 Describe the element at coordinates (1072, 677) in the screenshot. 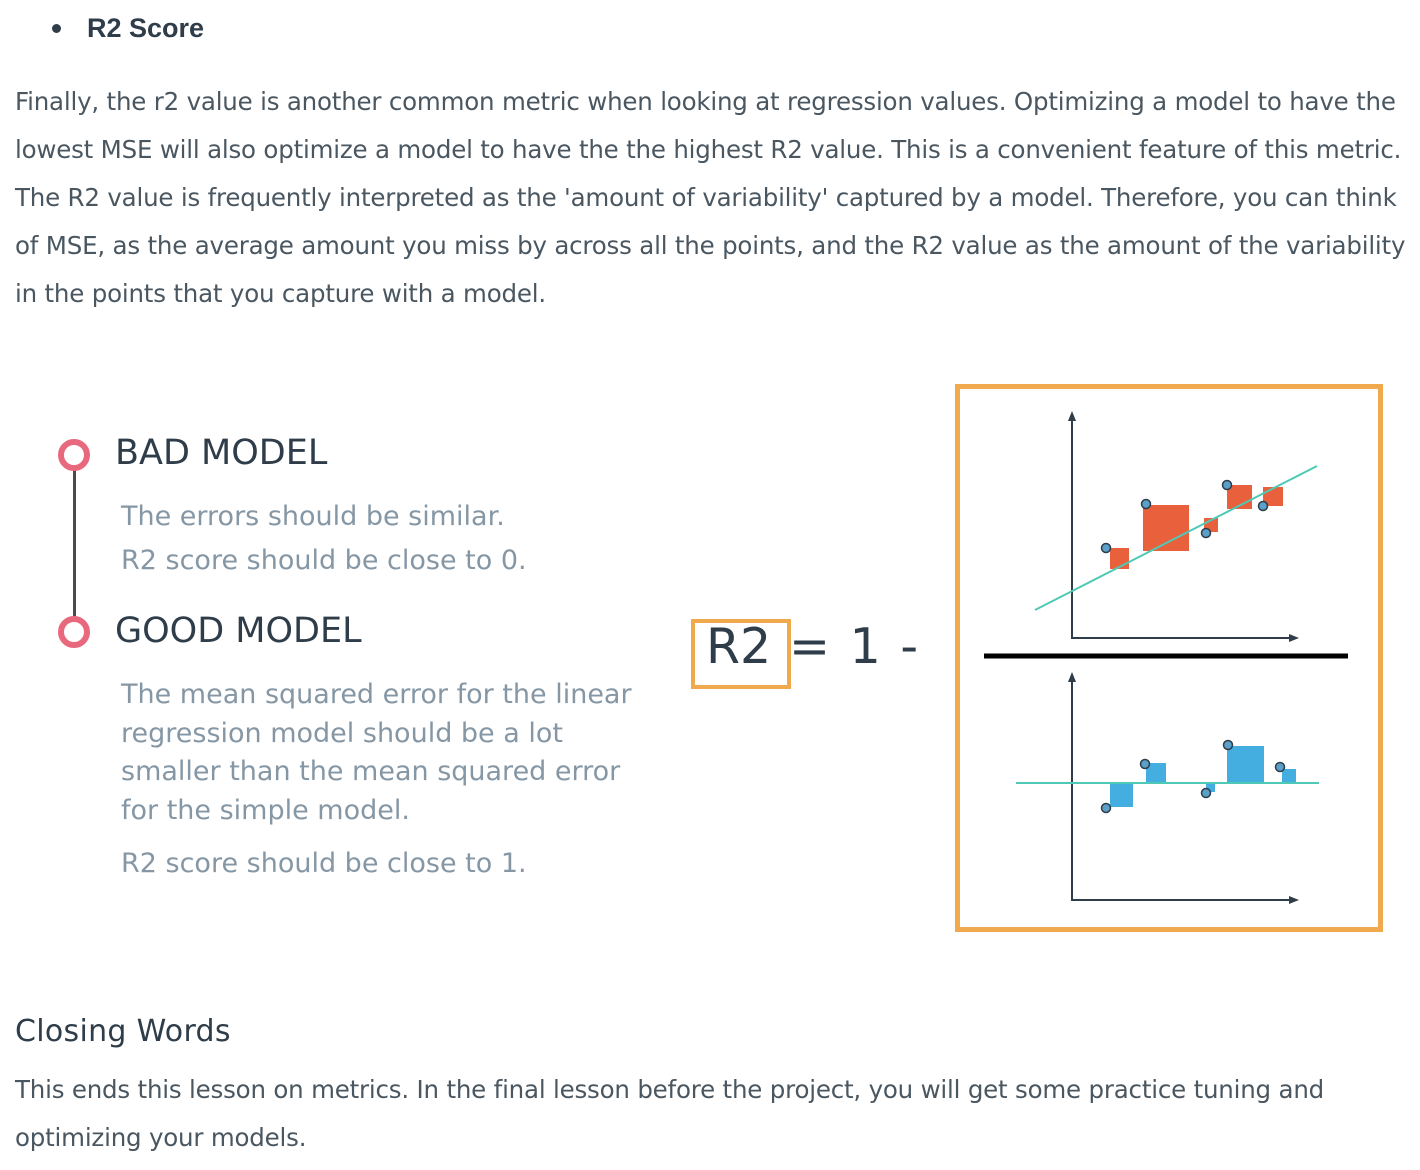

I see `denominator-y-arrow-icon` at that location.